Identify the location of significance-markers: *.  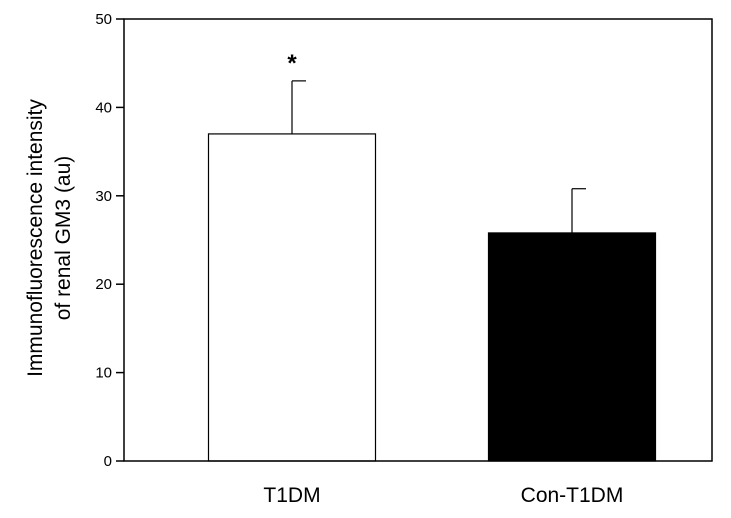
(292, 63).